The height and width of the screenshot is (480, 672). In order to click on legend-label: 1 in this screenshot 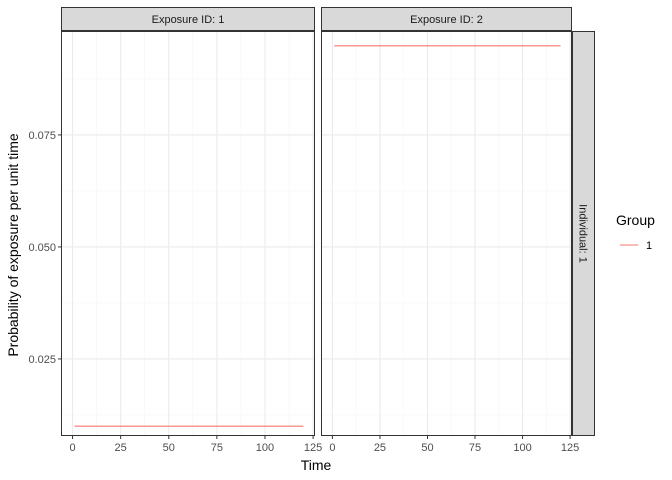, I will do `click(649, 246)`.